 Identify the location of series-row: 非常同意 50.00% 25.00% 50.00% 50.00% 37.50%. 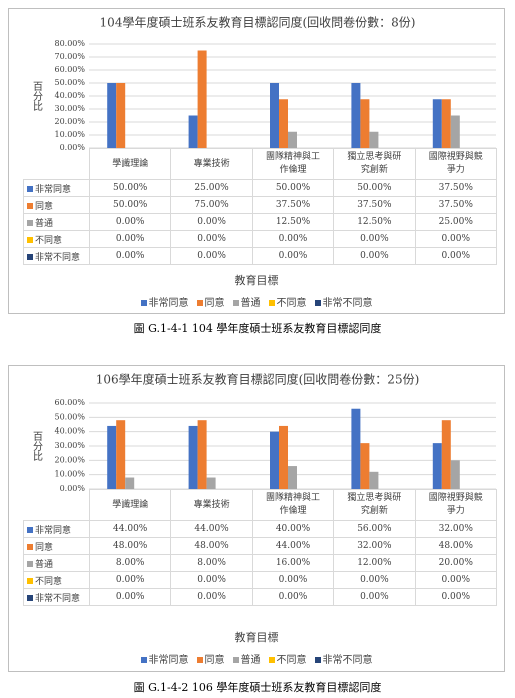
(260, 188).